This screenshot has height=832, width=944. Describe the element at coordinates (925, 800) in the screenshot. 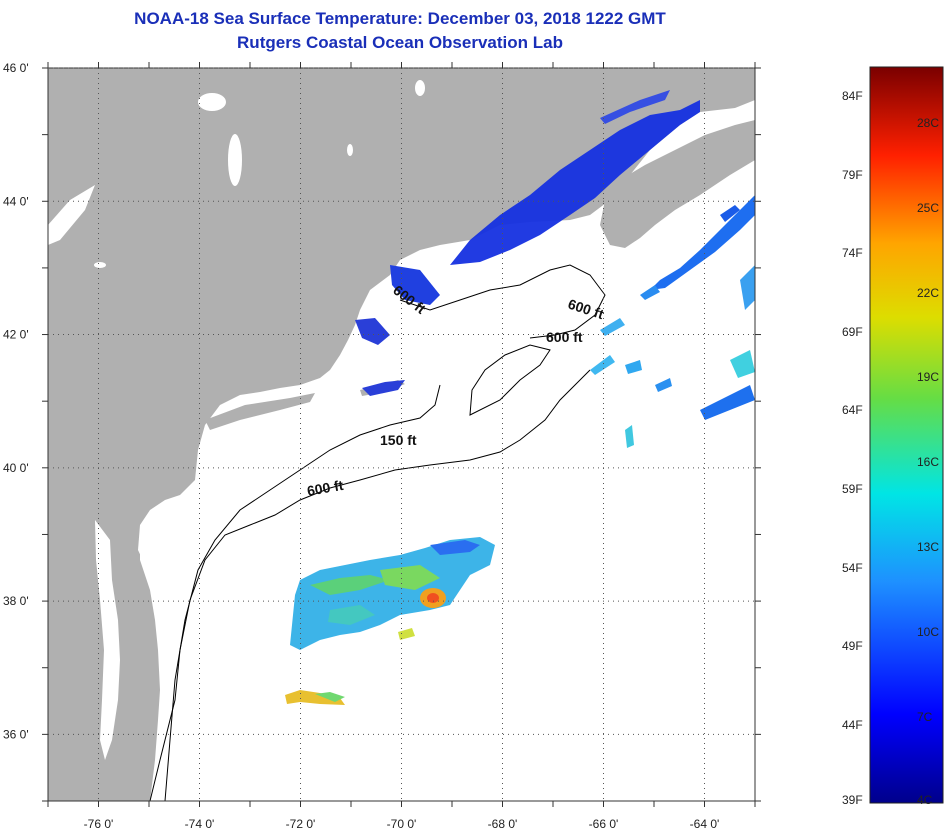

I see `colorbar-c-label: 4C` at that location.